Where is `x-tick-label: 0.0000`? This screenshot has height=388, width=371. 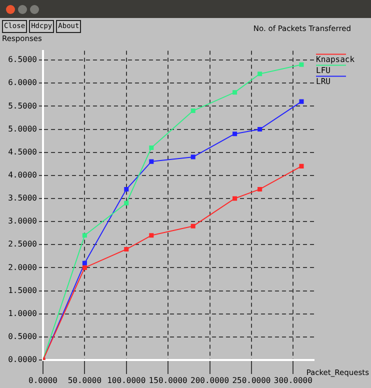
x-tick-label: 0.0000 is located at coordinates (43, 380).